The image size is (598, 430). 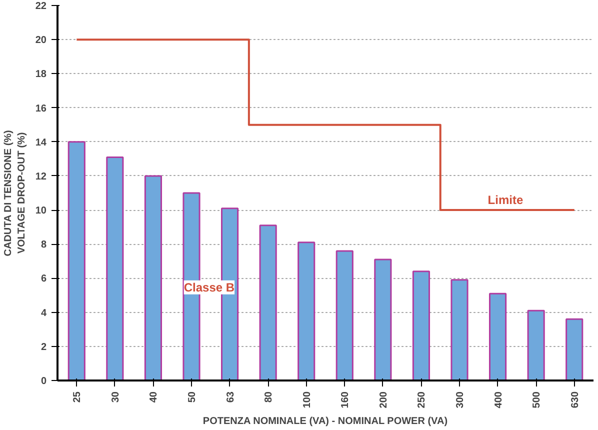 I want to click on x-axis-title: POTENZA NOMINALE (VA) - NOMINAL POWER (VA), so click(x=325, y=422).